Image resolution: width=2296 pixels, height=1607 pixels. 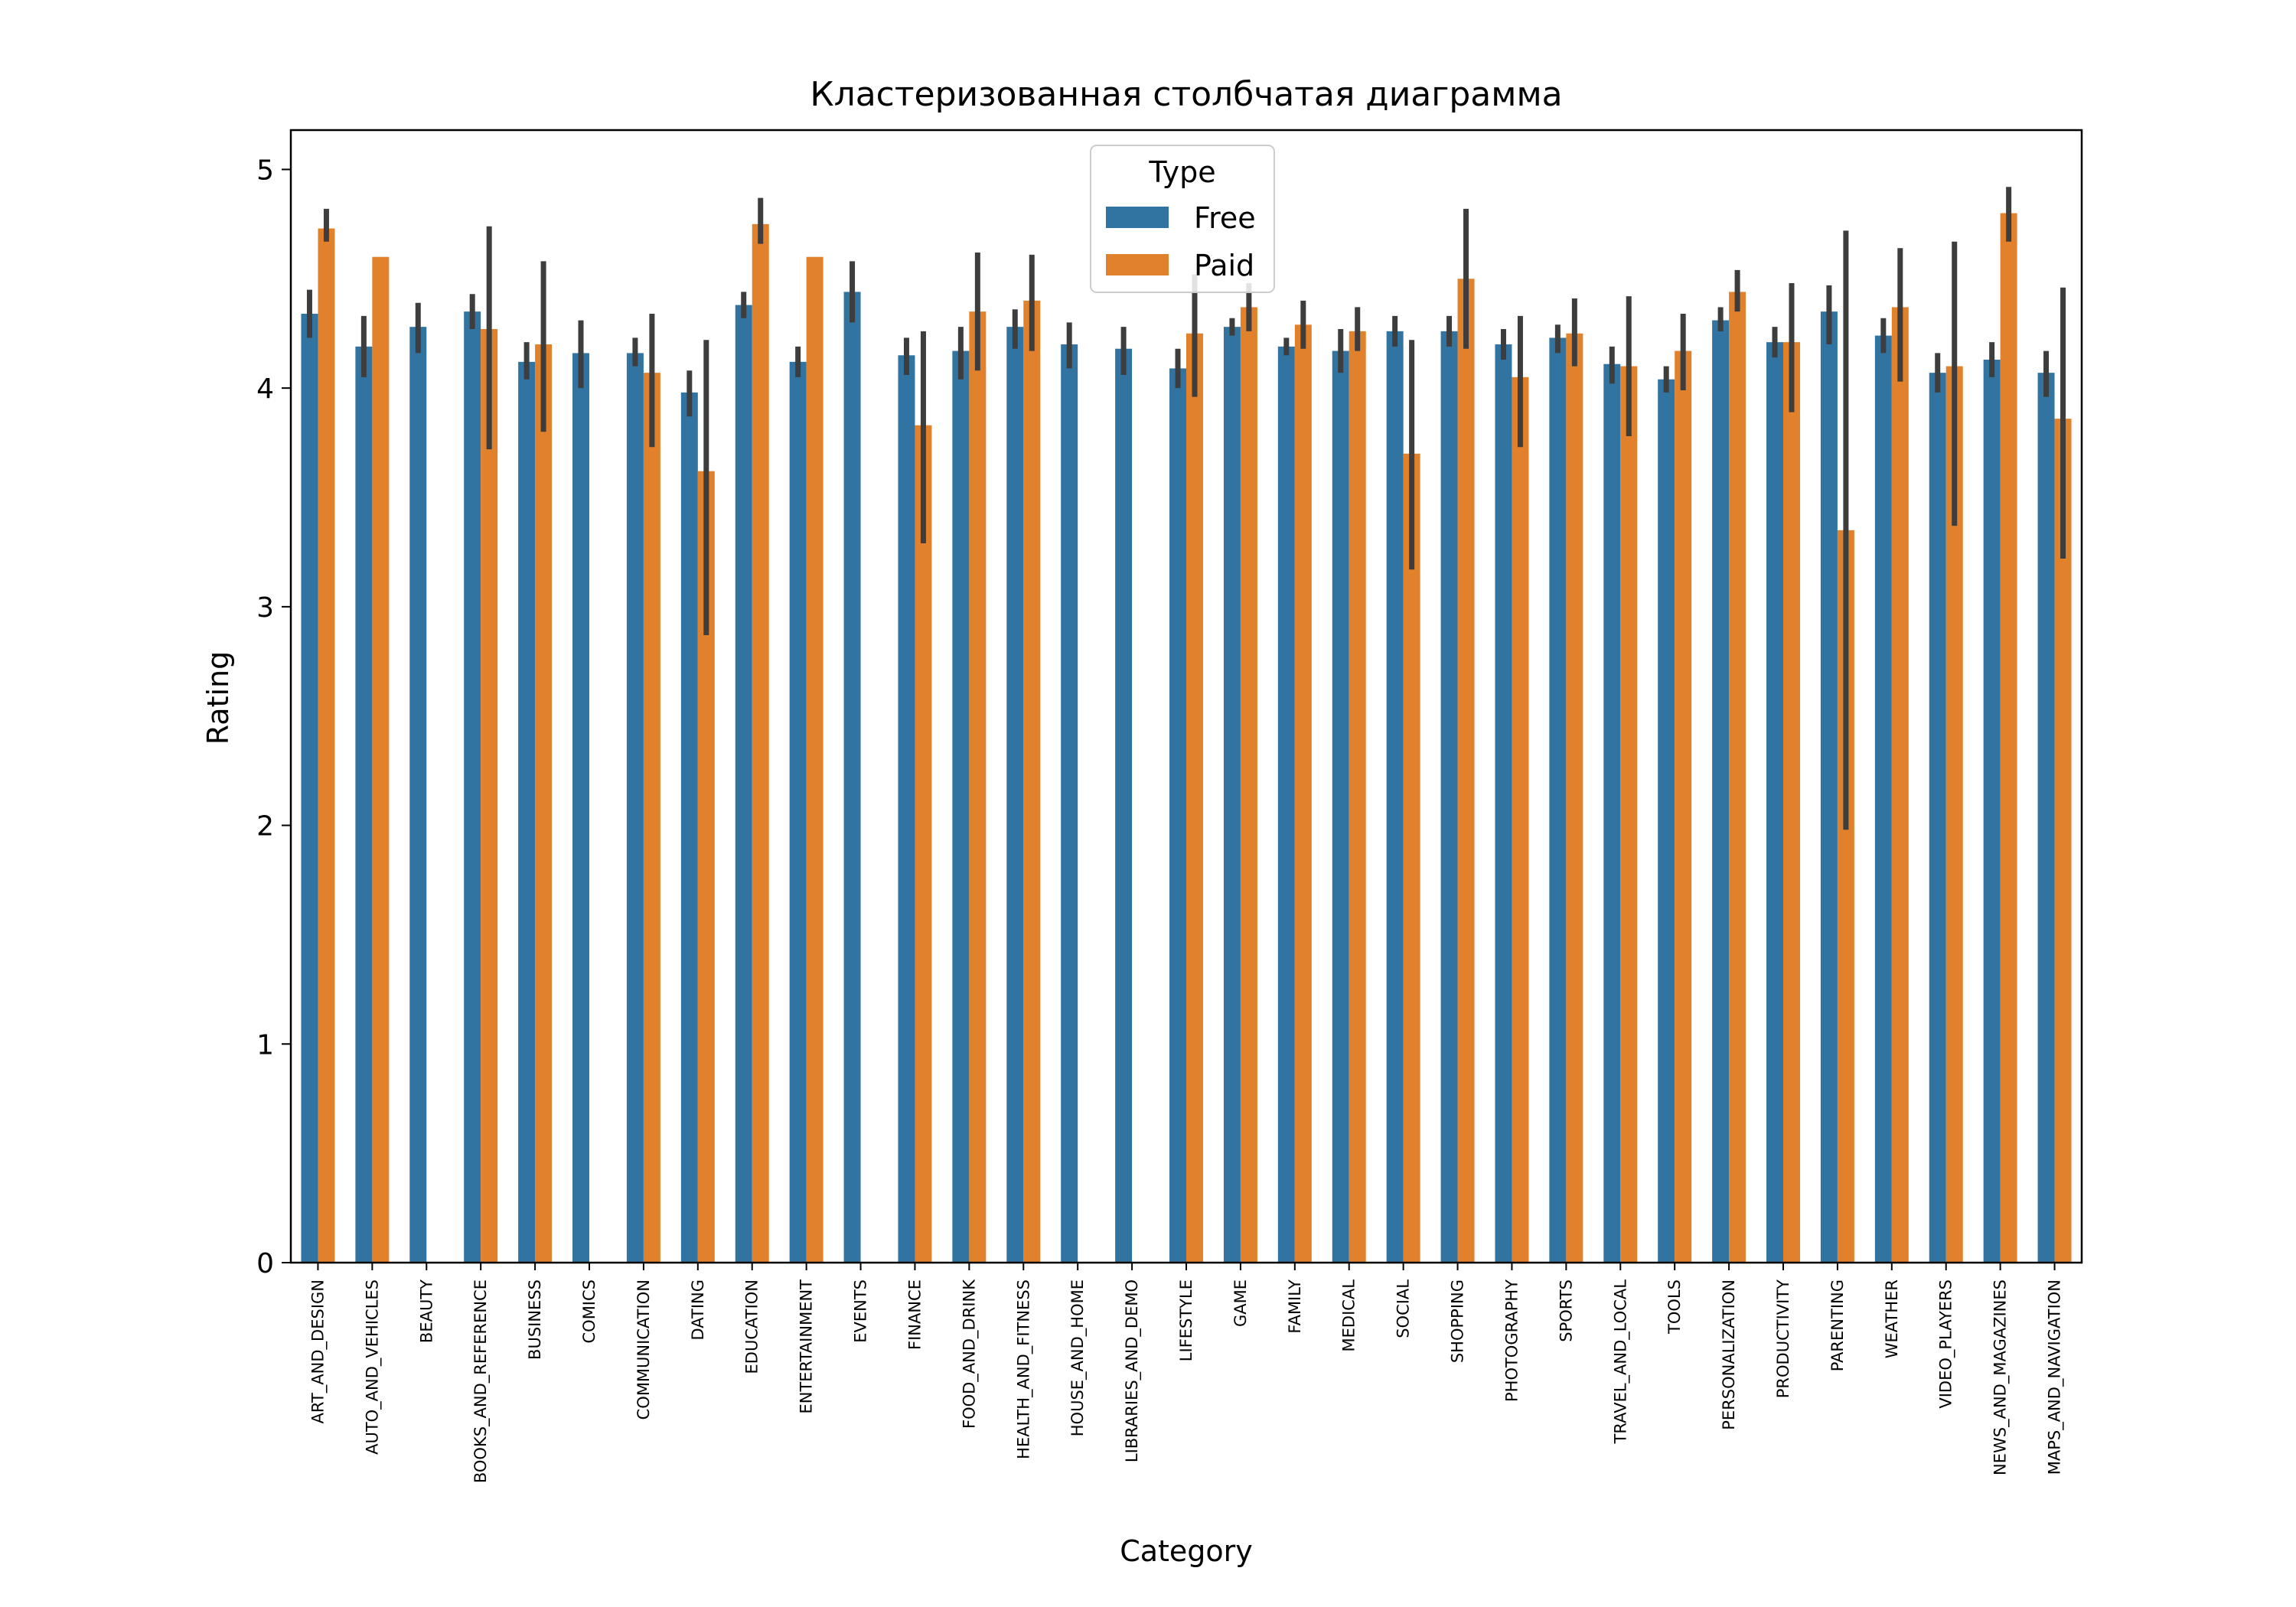 I want to click on bar-paid-entertainment, so click(x=814, y=759).